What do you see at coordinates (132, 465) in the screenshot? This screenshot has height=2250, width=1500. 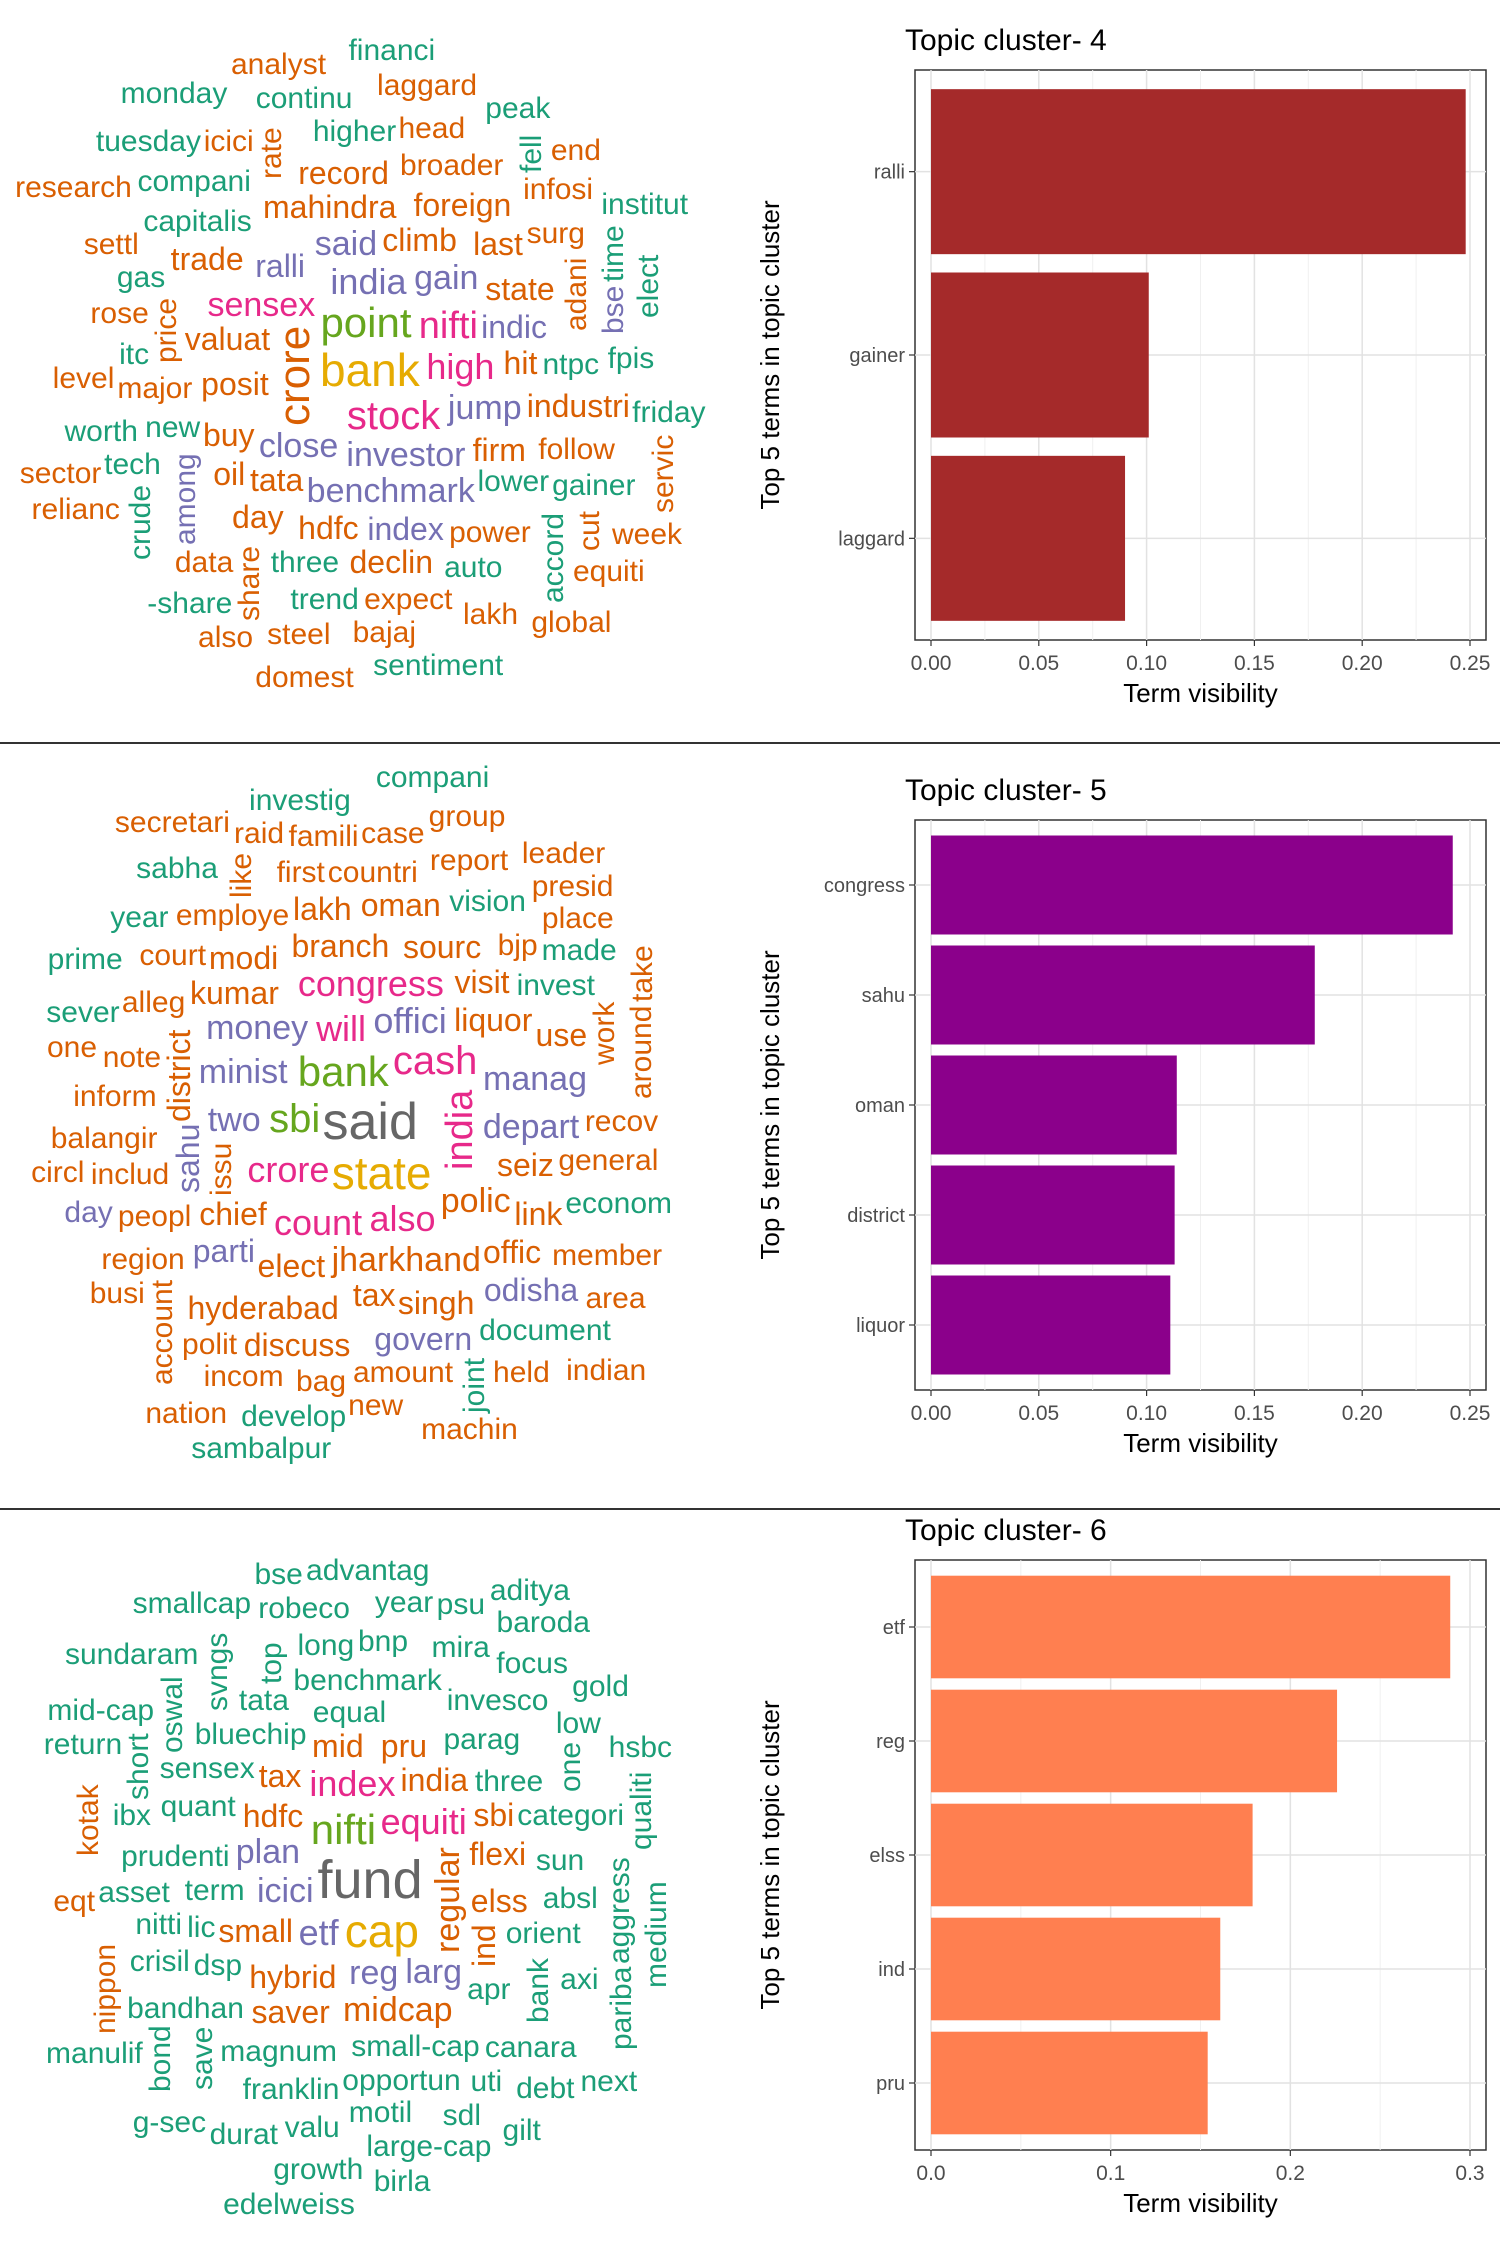 I see `cloud-word: tech` at bounding box center [132, 465].